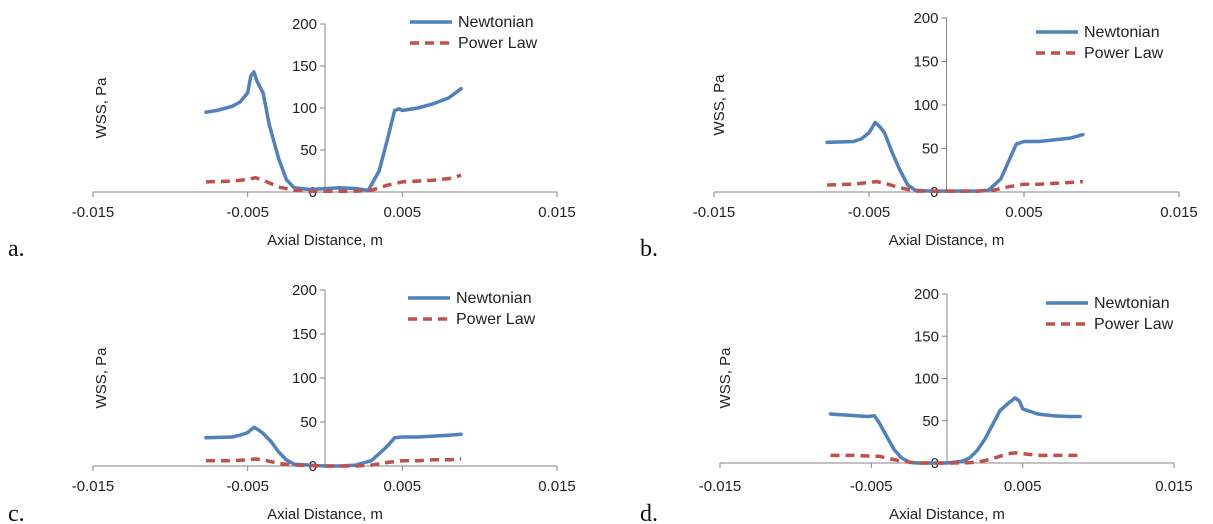 This screenshot has height=524, width=1213. What do you see at coordinates (16, 249) in the screenshot?
I see `panel-label: a.` at bounding box center [16, 249].